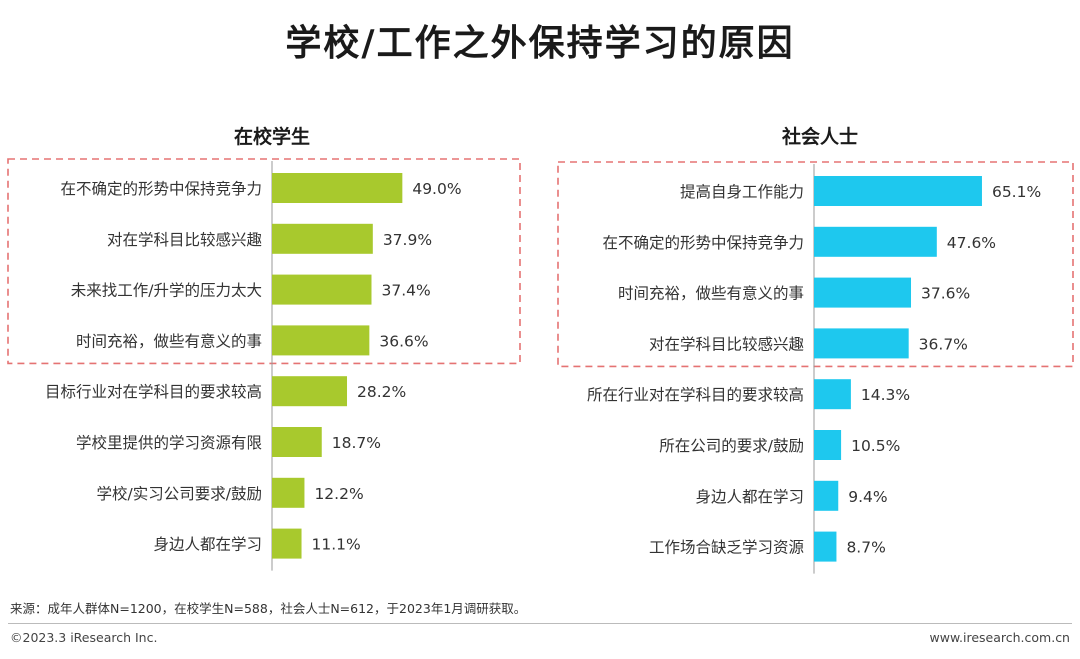  I want to click on footer-divider, so click(540, 623).